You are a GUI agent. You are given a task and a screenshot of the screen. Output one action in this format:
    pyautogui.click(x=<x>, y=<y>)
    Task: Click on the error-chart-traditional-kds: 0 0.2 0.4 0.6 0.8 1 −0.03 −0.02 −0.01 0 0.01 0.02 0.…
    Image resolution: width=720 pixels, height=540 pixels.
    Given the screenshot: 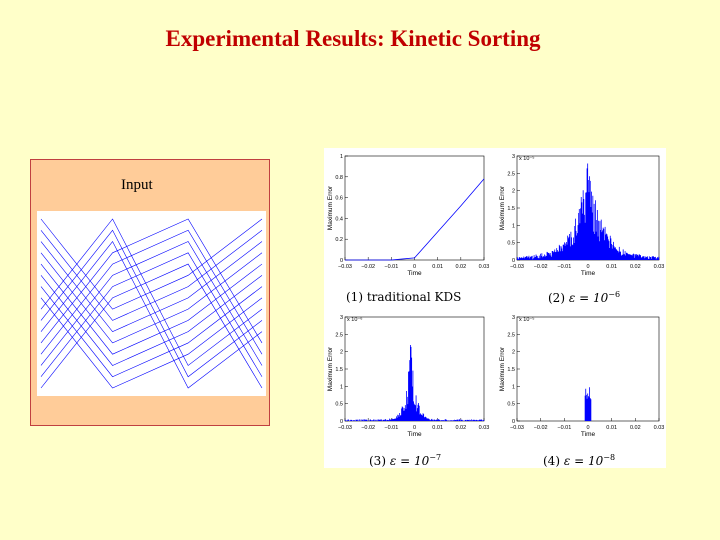 What is the action you would take?
    pyautogui.click(x=408, y=215)
    